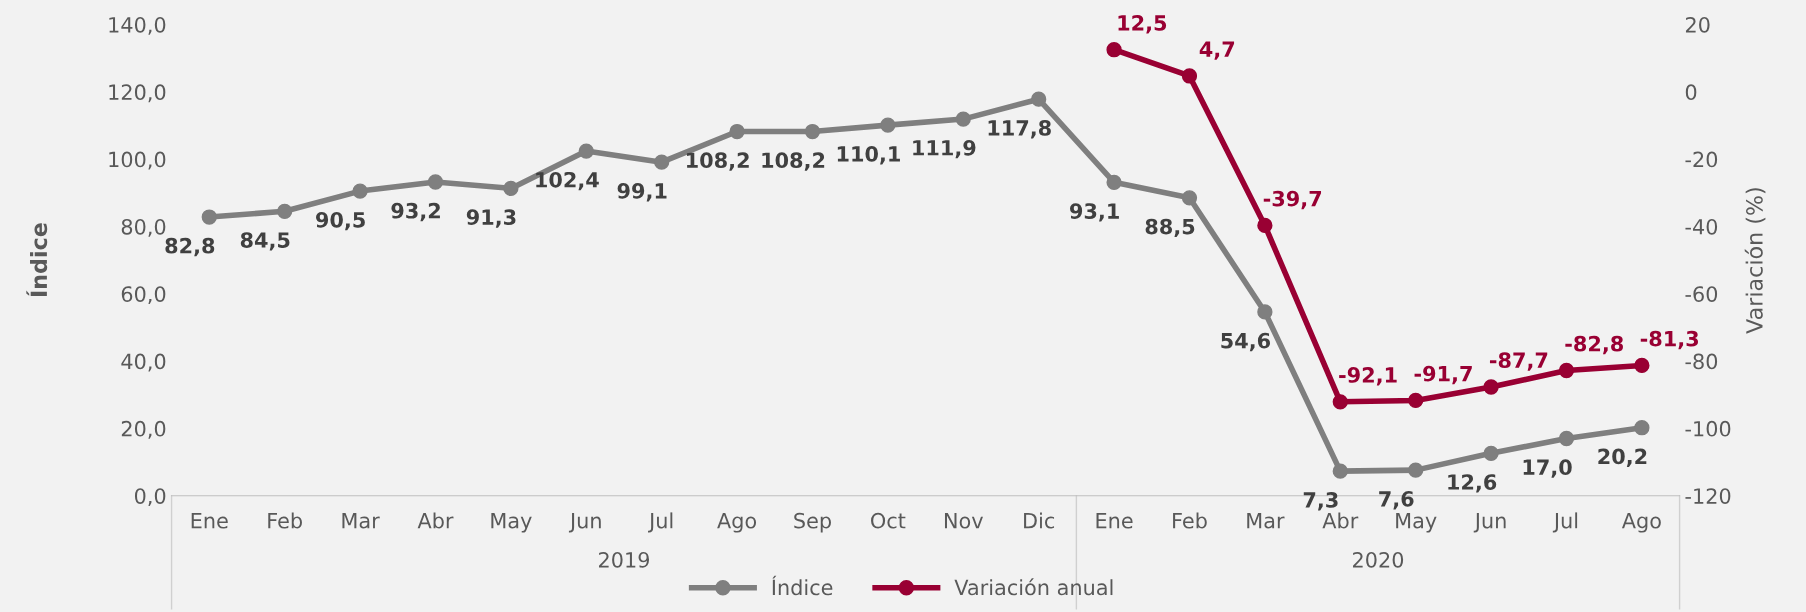 This screenshot has height=612, width=1806. Describe the element at coordinates (624, 559) in the screenshot. I see `text: 2019` at that location.